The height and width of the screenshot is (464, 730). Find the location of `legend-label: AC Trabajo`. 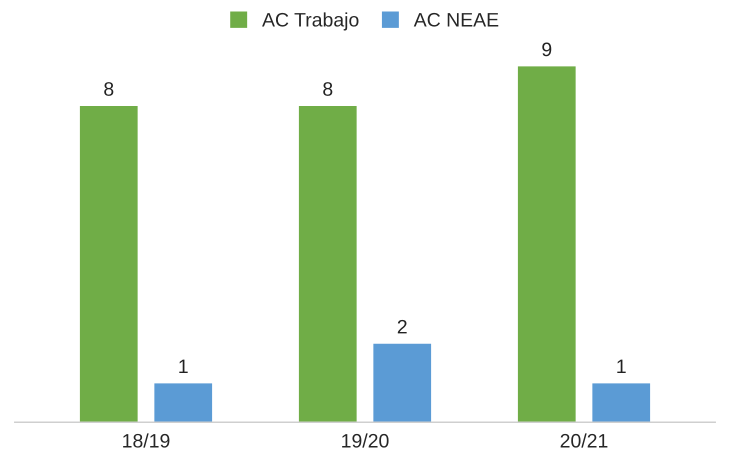

legend-label: AC Trabajo is located at coordinates (310, 21).